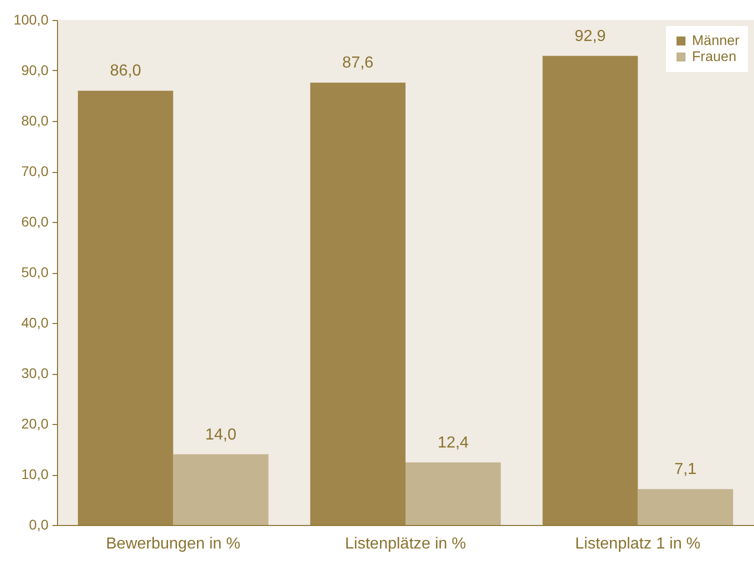 The height and width of the screenshot is (563, 754). I want to click on y-tick-label: 90,0, so click(35, 70).